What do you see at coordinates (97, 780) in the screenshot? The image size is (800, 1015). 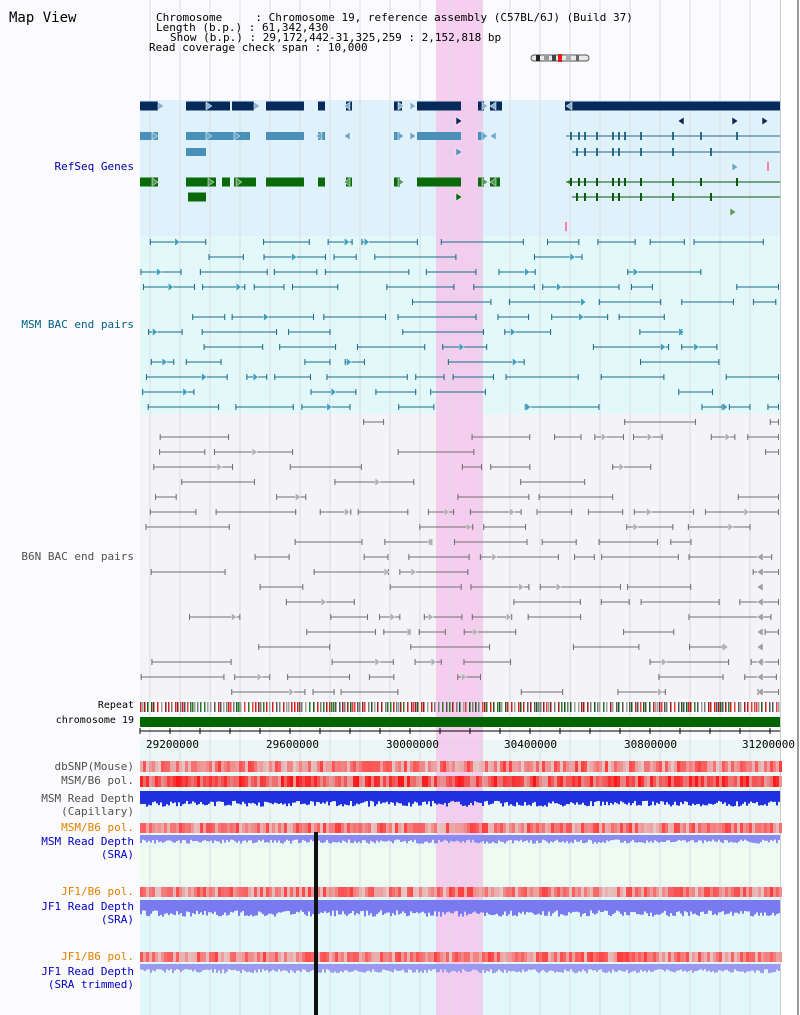 I see `track-label-msm-b6-pol: MSM/B6 pol.` at bounding box center [97, 780].